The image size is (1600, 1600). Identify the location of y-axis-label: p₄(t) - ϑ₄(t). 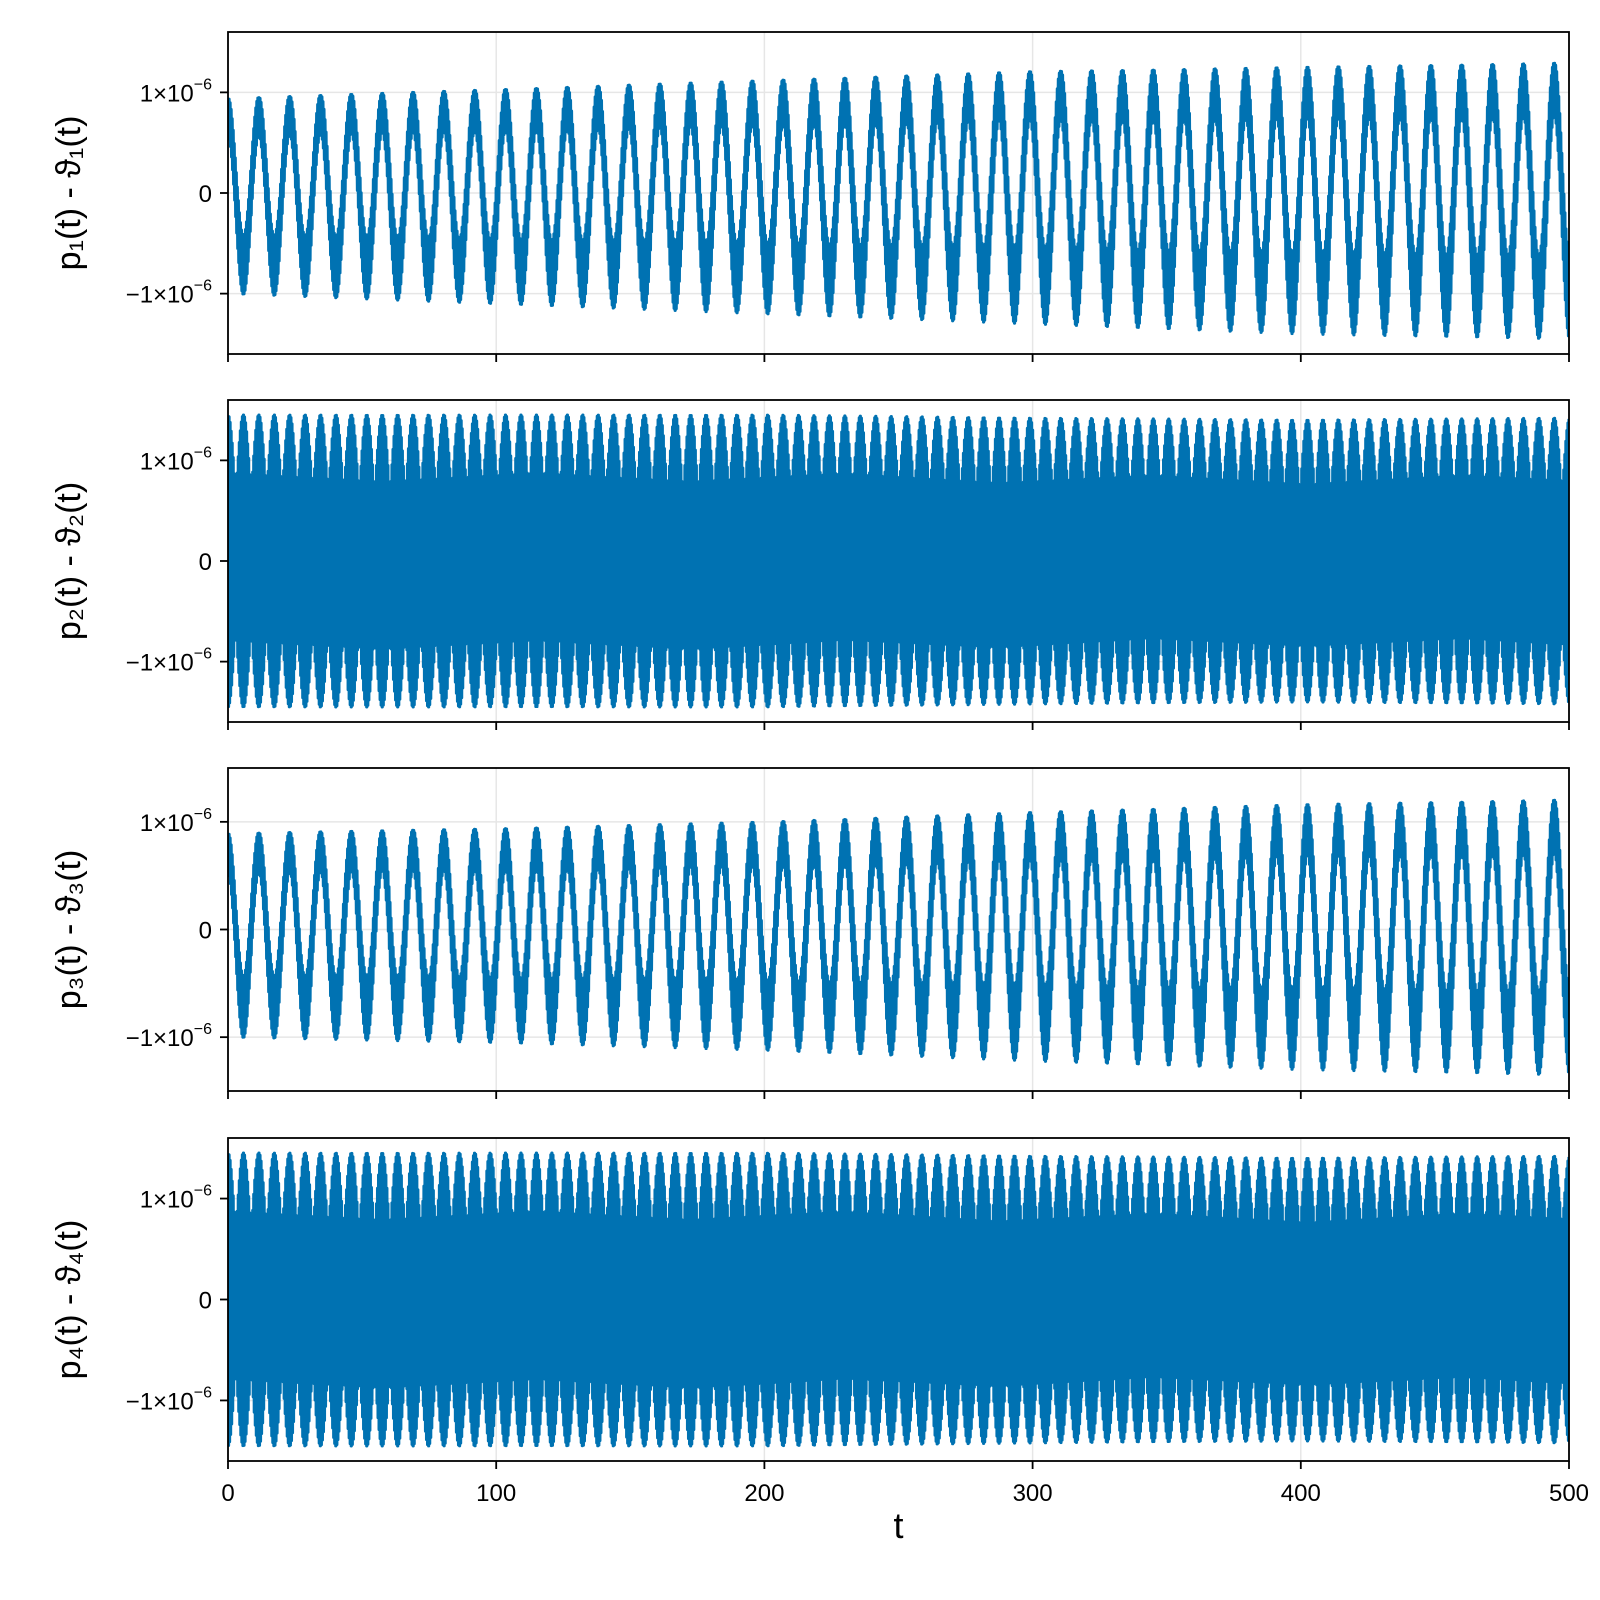
(69, 1300).